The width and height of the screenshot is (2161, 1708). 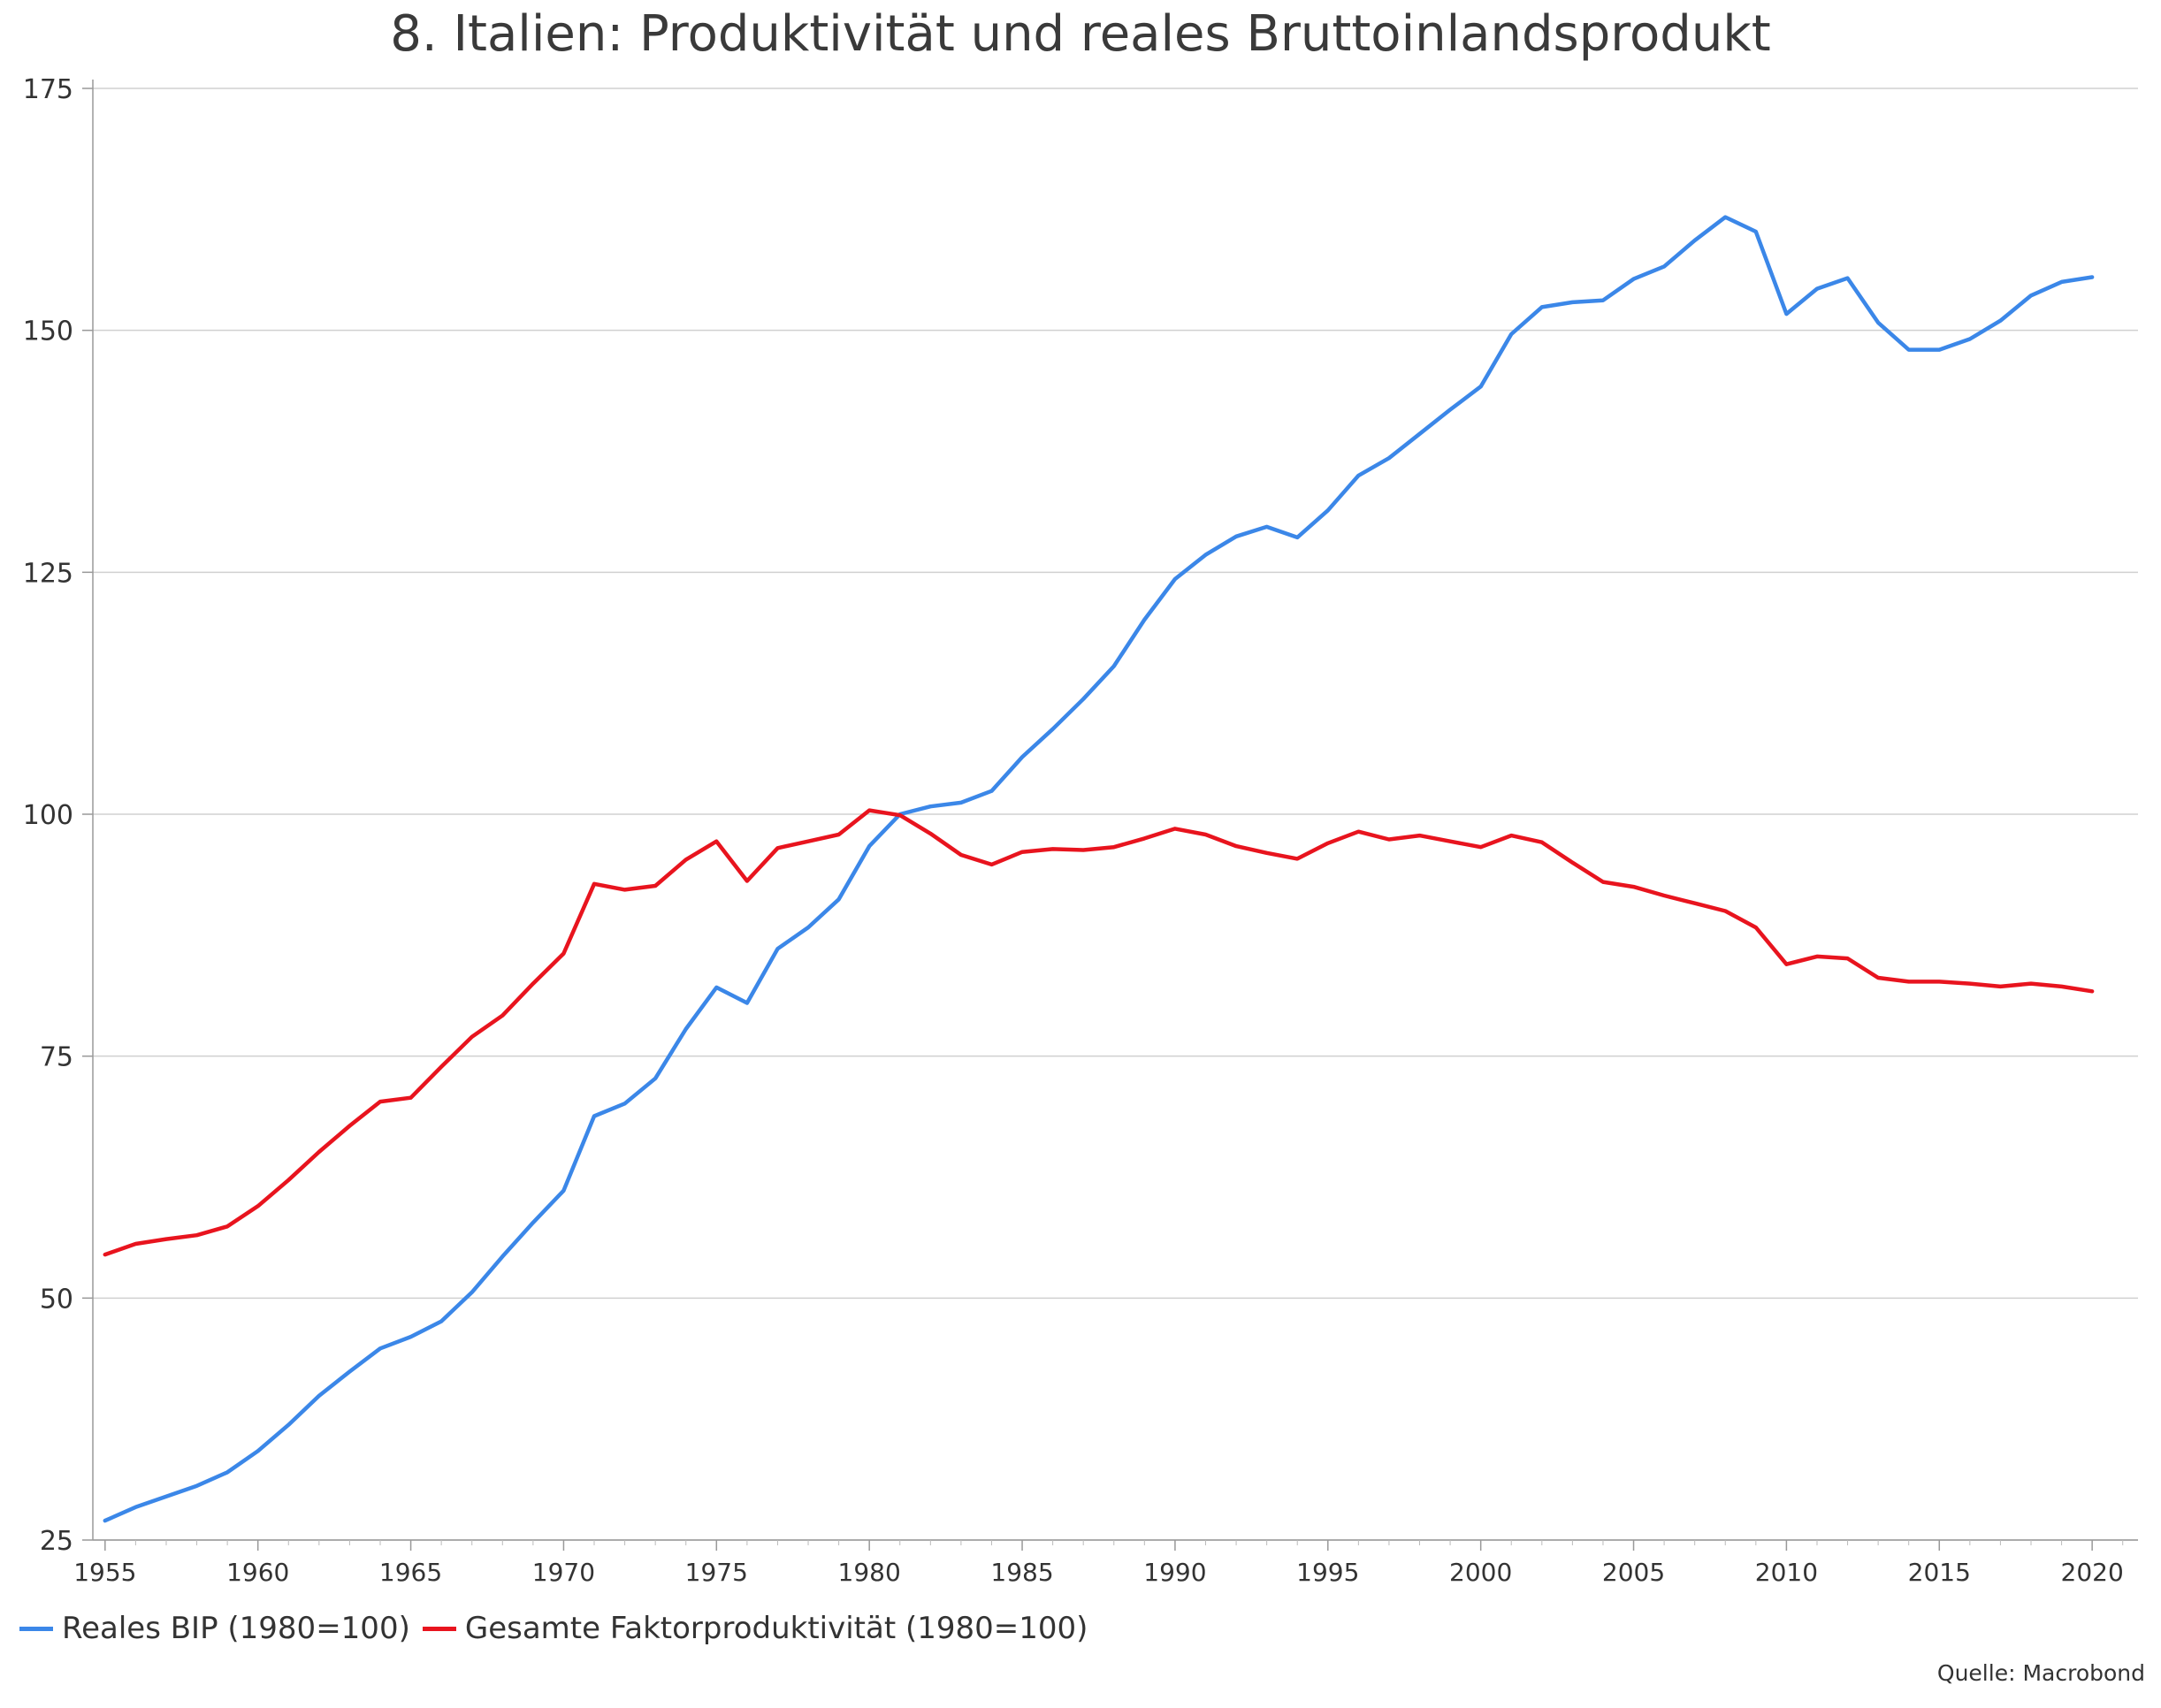 I want to click on x-tick-label-1980: 1980, so click(x=869, y=1572).